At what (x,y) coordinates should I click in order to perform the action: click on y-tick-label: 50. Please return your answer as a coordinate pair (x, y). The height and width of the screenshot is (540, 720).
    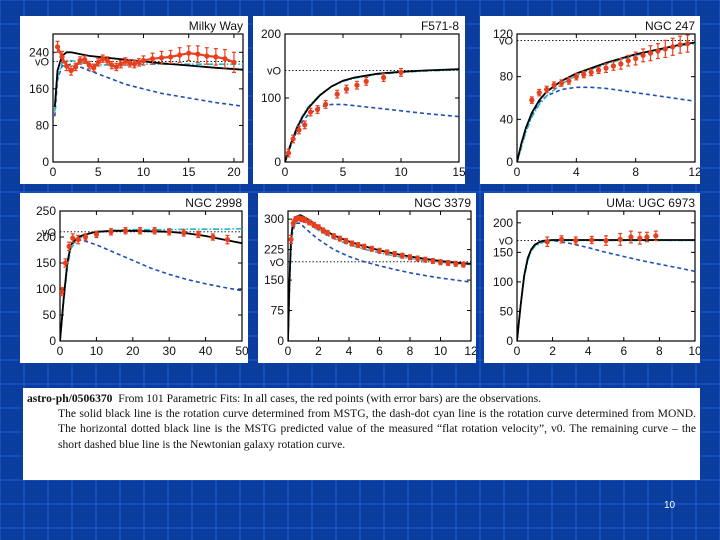
    Looking at the image, I should click on (50, 315).